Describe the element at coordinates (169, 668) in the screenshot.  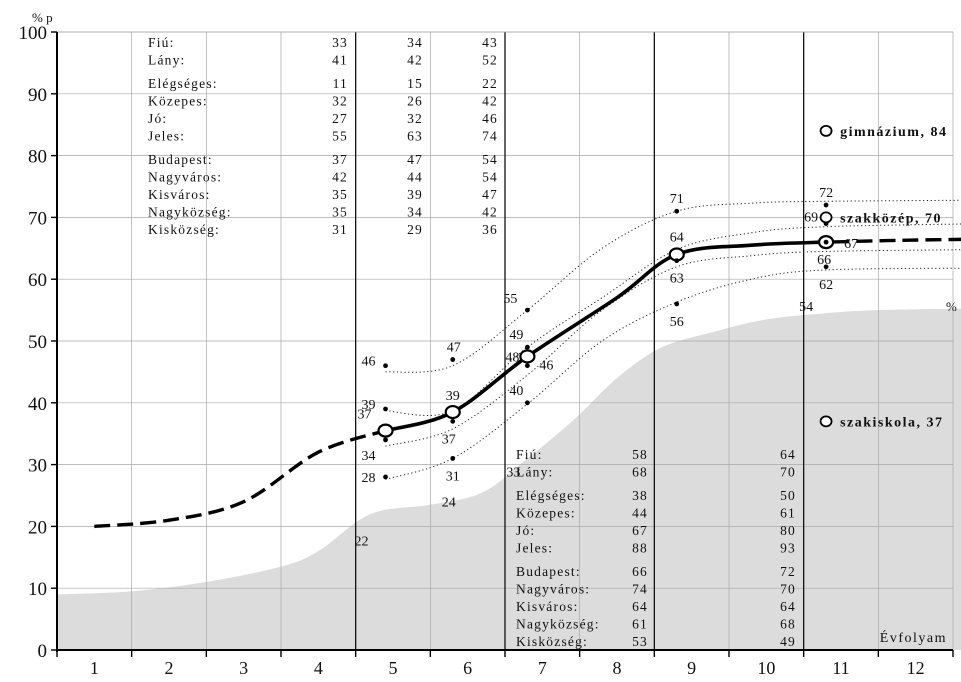
I see `x-tick-label: 2` at that location.